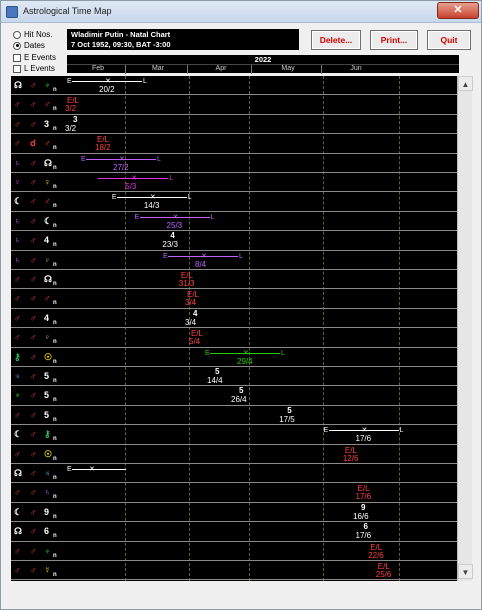 The width and height of the screenshot is (482, 610). I want to click on hit-number: 9, so click(363, 507).